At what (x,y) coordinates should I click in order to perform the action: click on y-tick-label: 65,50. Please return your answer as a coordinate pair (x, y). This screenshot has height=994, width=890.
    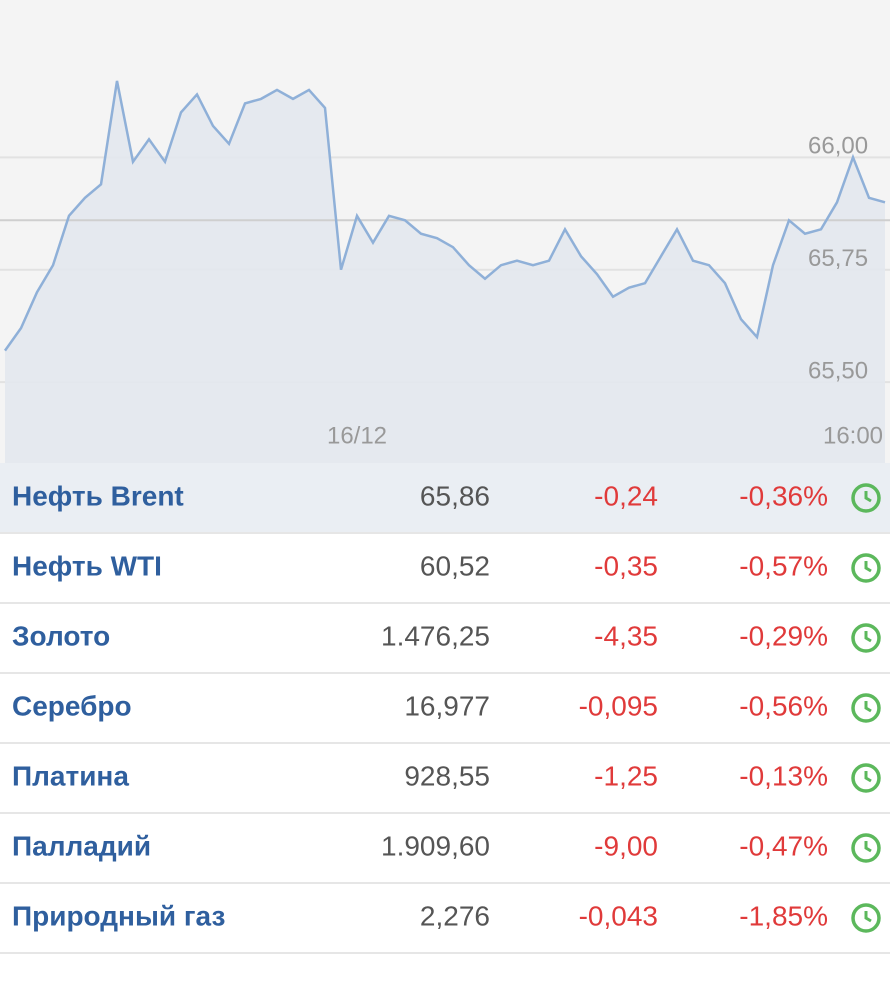
    Looking at the image, I should click on (838, 370).